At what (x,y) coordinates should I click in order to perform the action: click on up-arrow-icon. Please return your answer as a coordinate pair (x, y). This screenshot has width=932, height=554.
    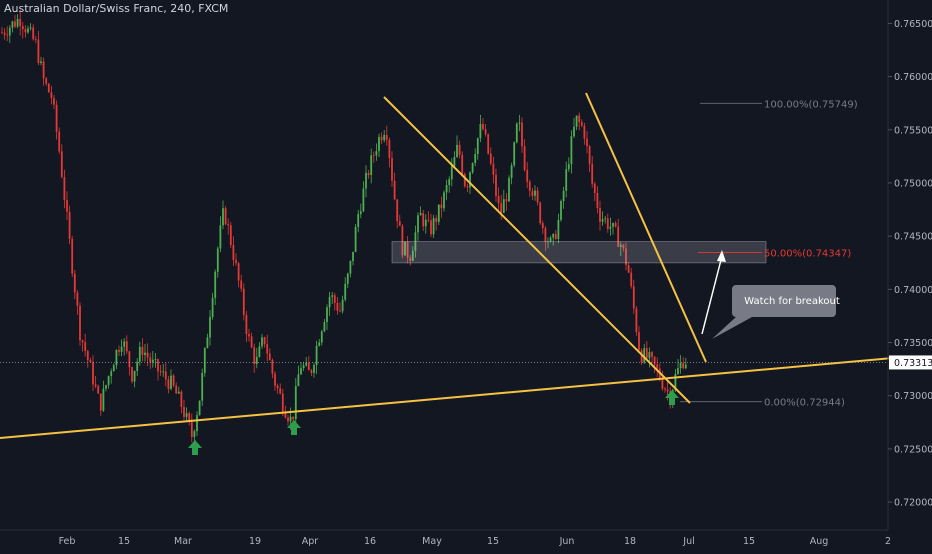
    Looking at the image, I should click on (195, 447).